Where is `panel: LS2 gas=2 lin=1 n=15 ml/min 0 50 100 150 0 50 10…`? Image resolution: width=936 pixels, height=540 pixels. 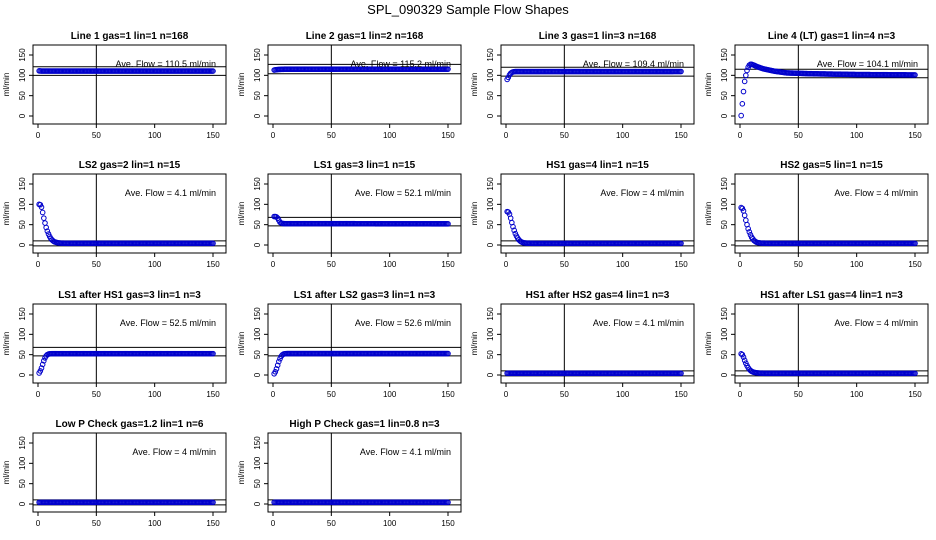 panel: LS2 gas=2 lin=1 n=15 ml/min 0 50 100 150 0 50 10… is located at coordinates (114, 214).